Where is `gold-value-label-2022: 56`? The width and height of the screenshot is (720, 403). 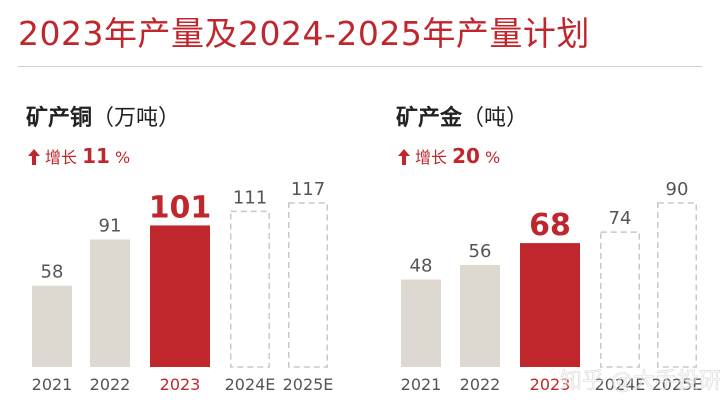 gold-value-label-2022: 56 is located at coordinates (480, 251).